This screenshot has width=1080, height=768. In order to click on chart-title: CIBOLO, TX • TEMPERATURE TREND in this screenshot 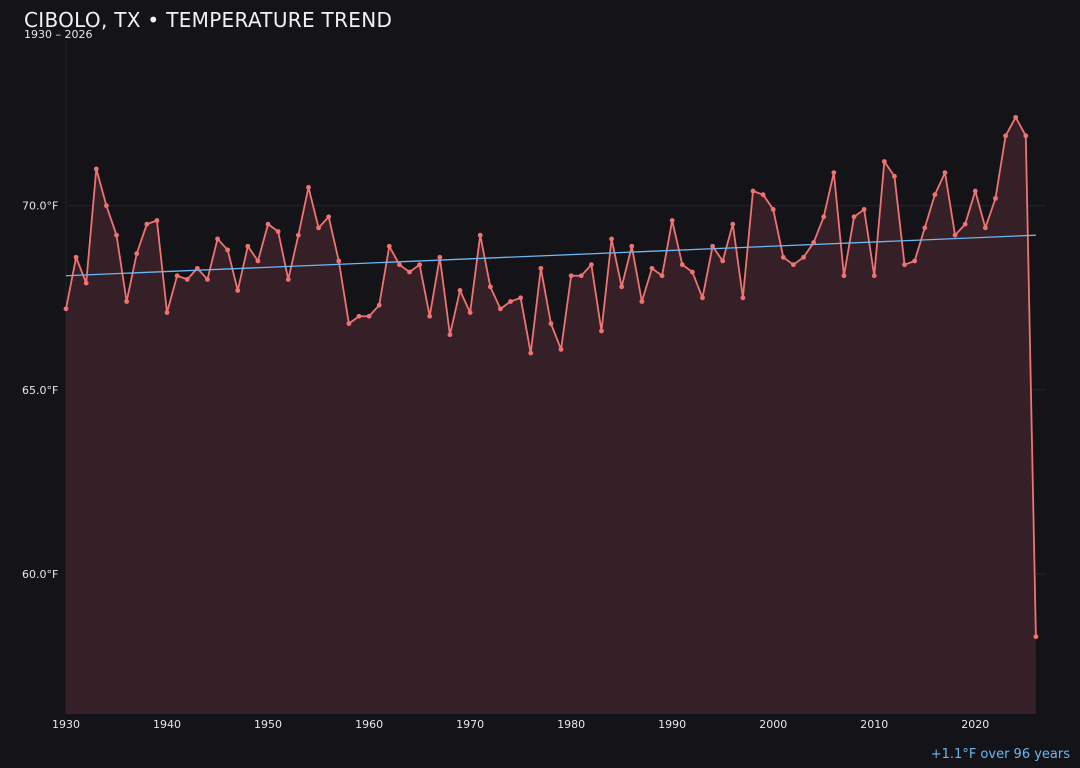, I will do `click(208, 20)`.